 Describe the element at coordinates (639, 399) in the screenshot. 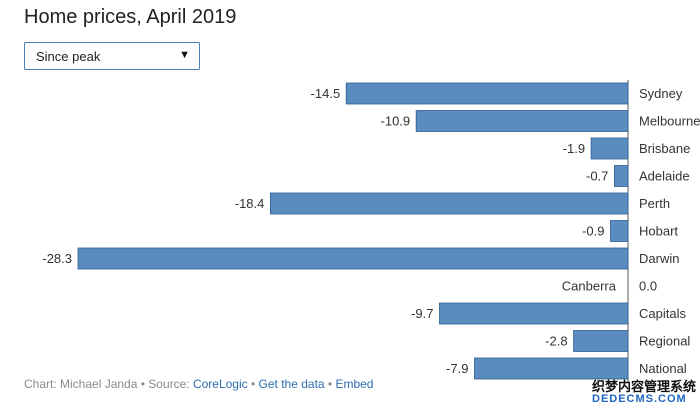

I see `watermark-url: DEDECMS.COM` at that location.